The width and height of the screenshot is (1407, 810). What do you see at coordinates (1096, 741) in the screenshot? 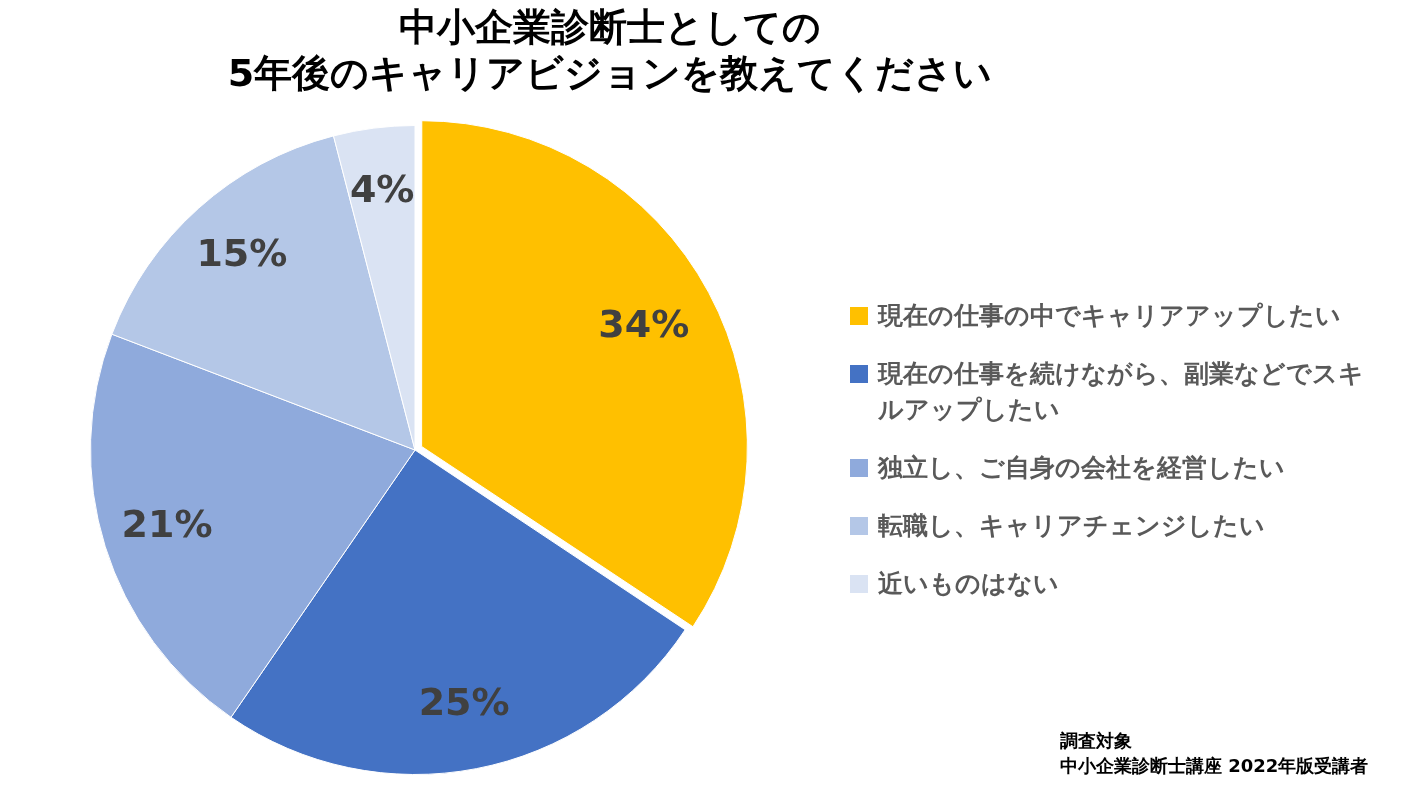
I see `text: 調査対象` at bounding box center [1096, 741].